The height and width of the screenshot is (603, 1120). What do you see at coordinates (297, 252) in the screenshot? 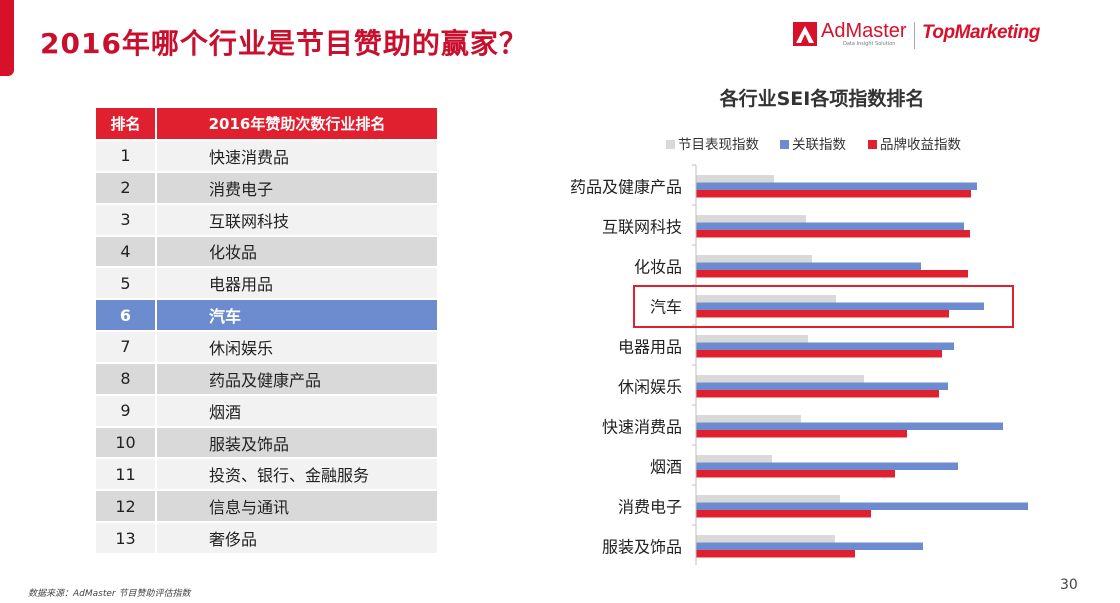
I see `industry-cell: 化妆品` at bounding box center [297, 252].